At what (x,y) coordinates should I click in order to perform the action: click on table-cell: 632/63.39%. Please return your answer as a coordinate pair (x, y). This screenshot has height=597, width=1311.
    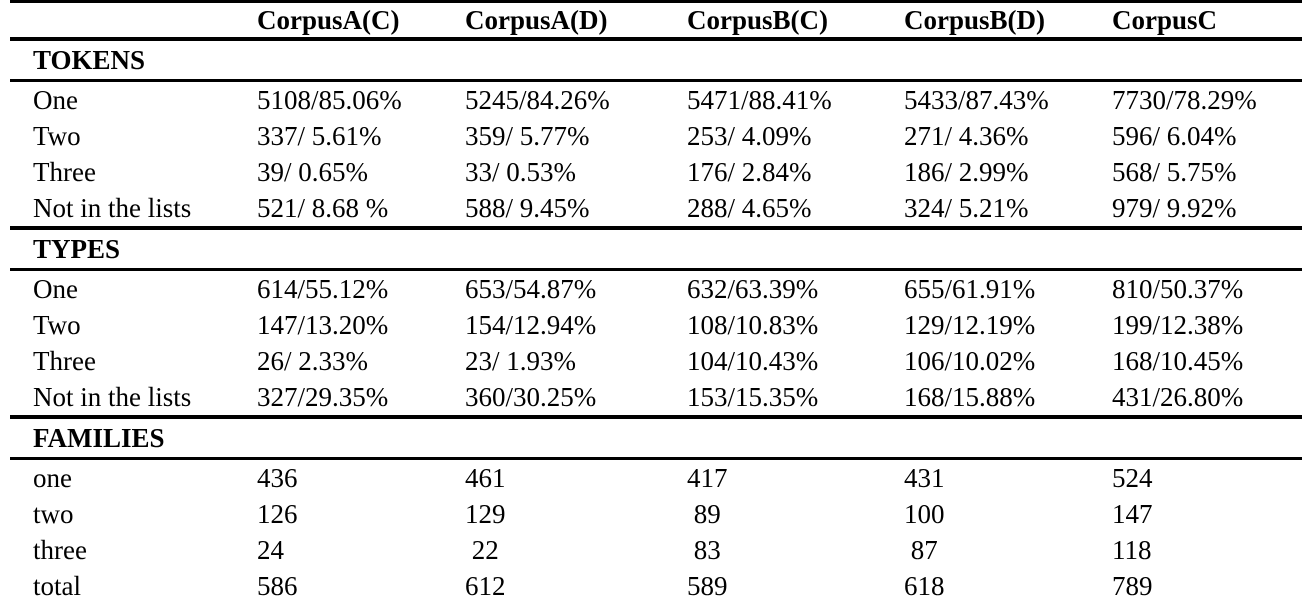
    Looking at the image, I should click on (753, 288).